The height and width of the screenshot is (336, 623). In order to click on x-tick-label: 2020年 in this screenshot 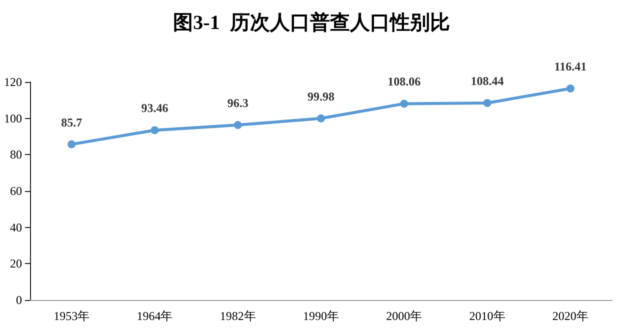, I will do `click(570, 316)`.